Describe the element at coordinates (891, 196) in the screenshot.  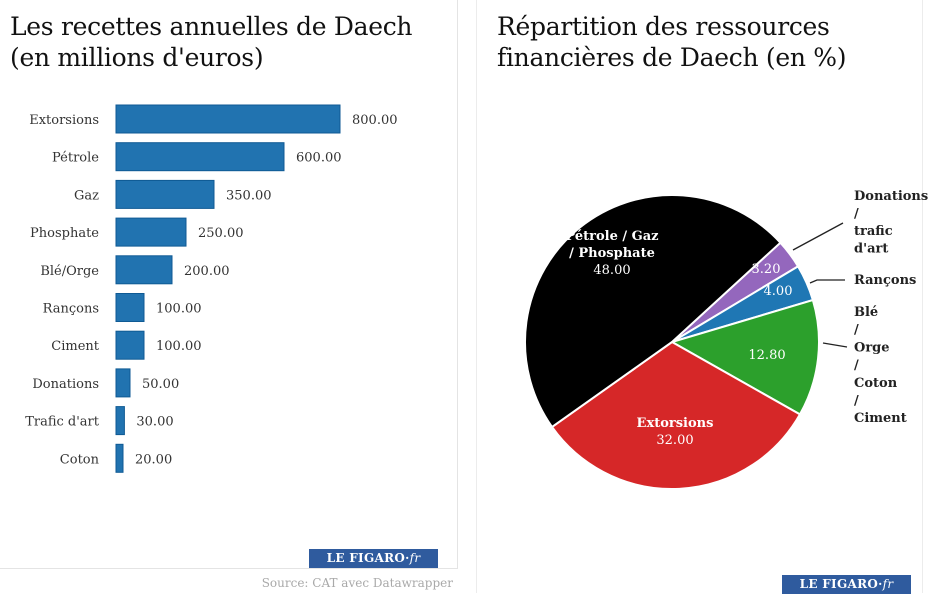
I see `slice-name-label: Donations` at that location.